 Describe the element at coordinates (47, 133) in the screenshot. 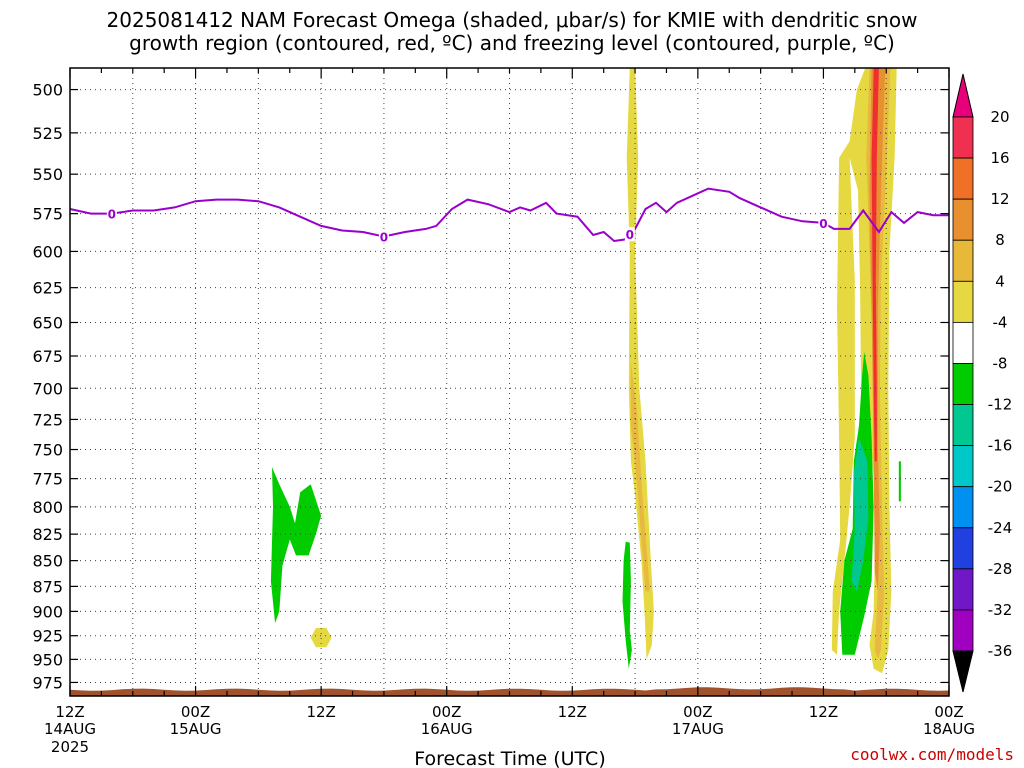

I see `y-tick-label: 525` at that location.